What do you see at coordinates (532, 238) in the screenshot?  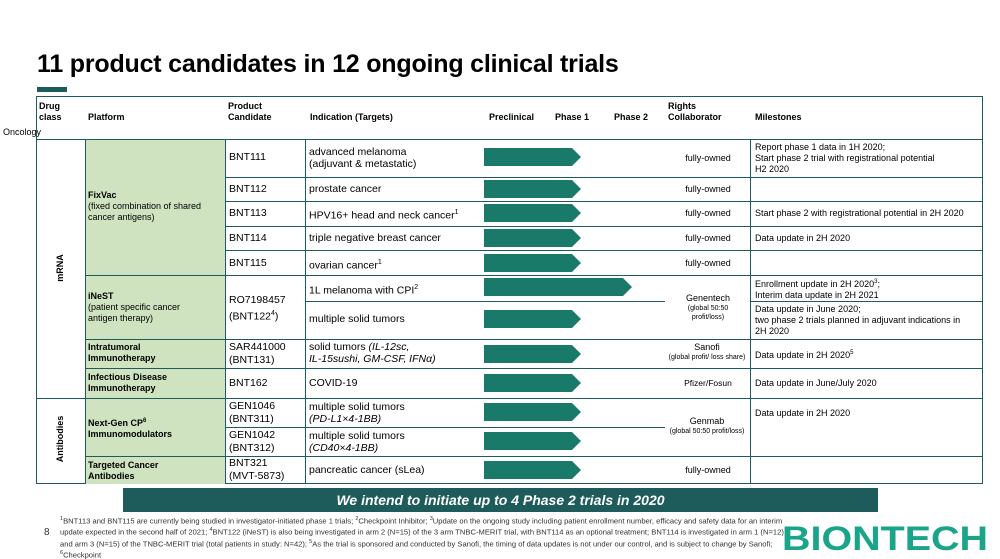 I see `progress-arrow-bnt114` at bounding box center [532, 238].